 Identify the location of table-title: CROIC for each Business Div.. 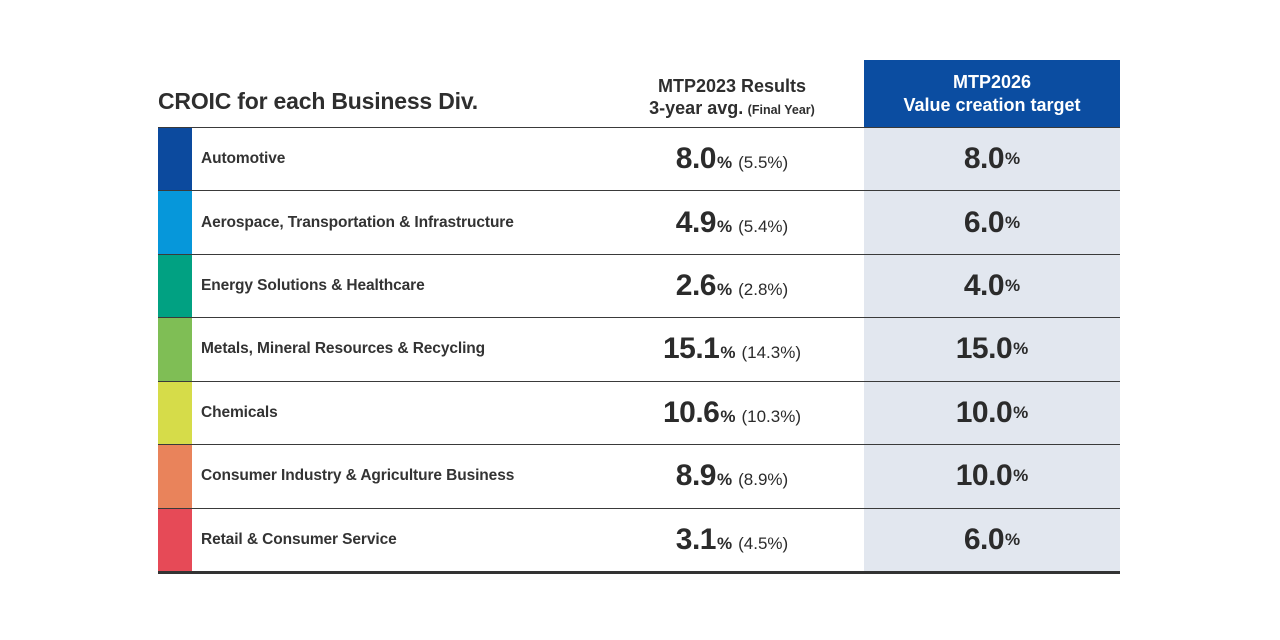
(318, 101).